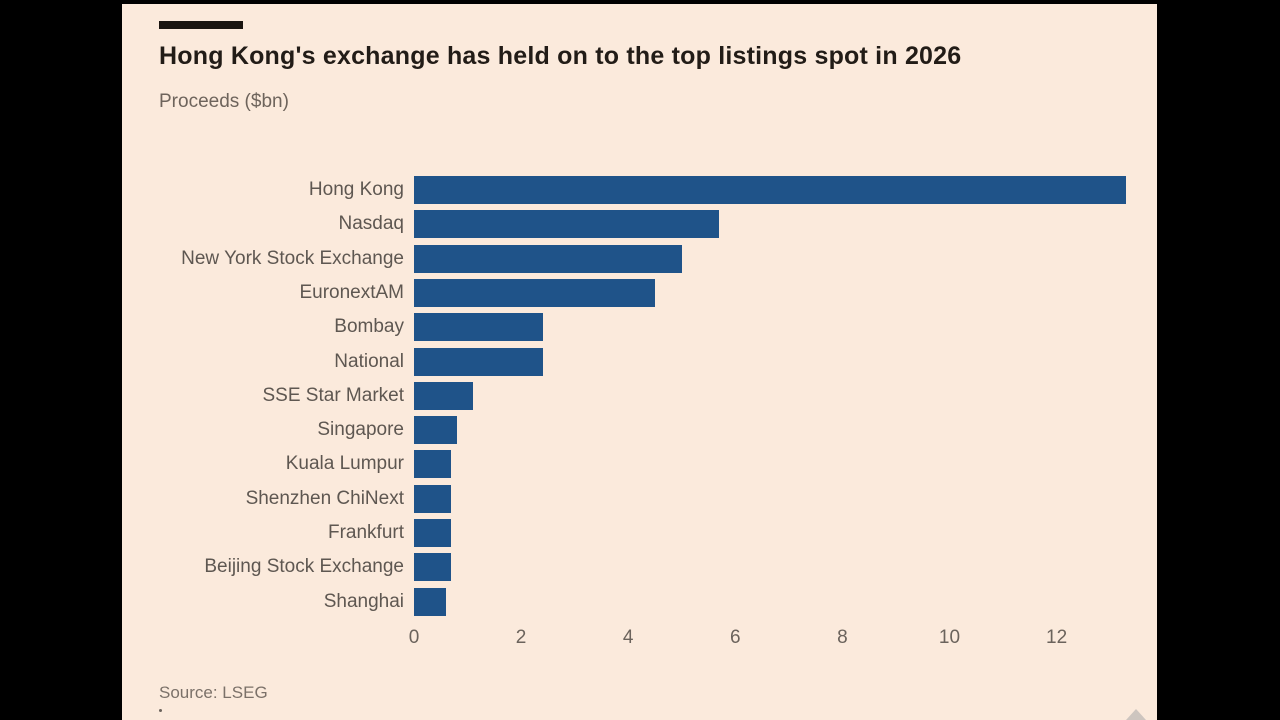 The height and width of the screenshot is (720, 1280). What do you see at coordinates (1057, 637) in the screenshot?
I see `x-axis-tick-label: 12` at bounding box center [1057, 637].